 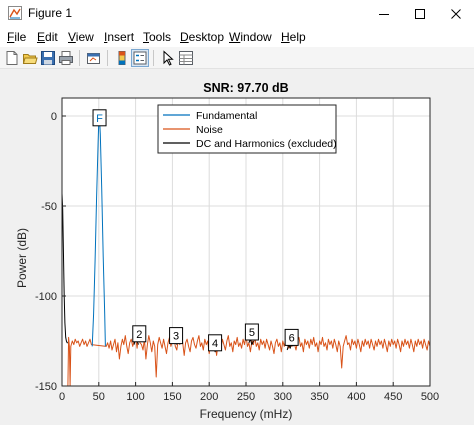 What do you see at coordinates (356, 397) in the screenshot?
I see `x-tick-label: 400` at bounding box center [356, 397].